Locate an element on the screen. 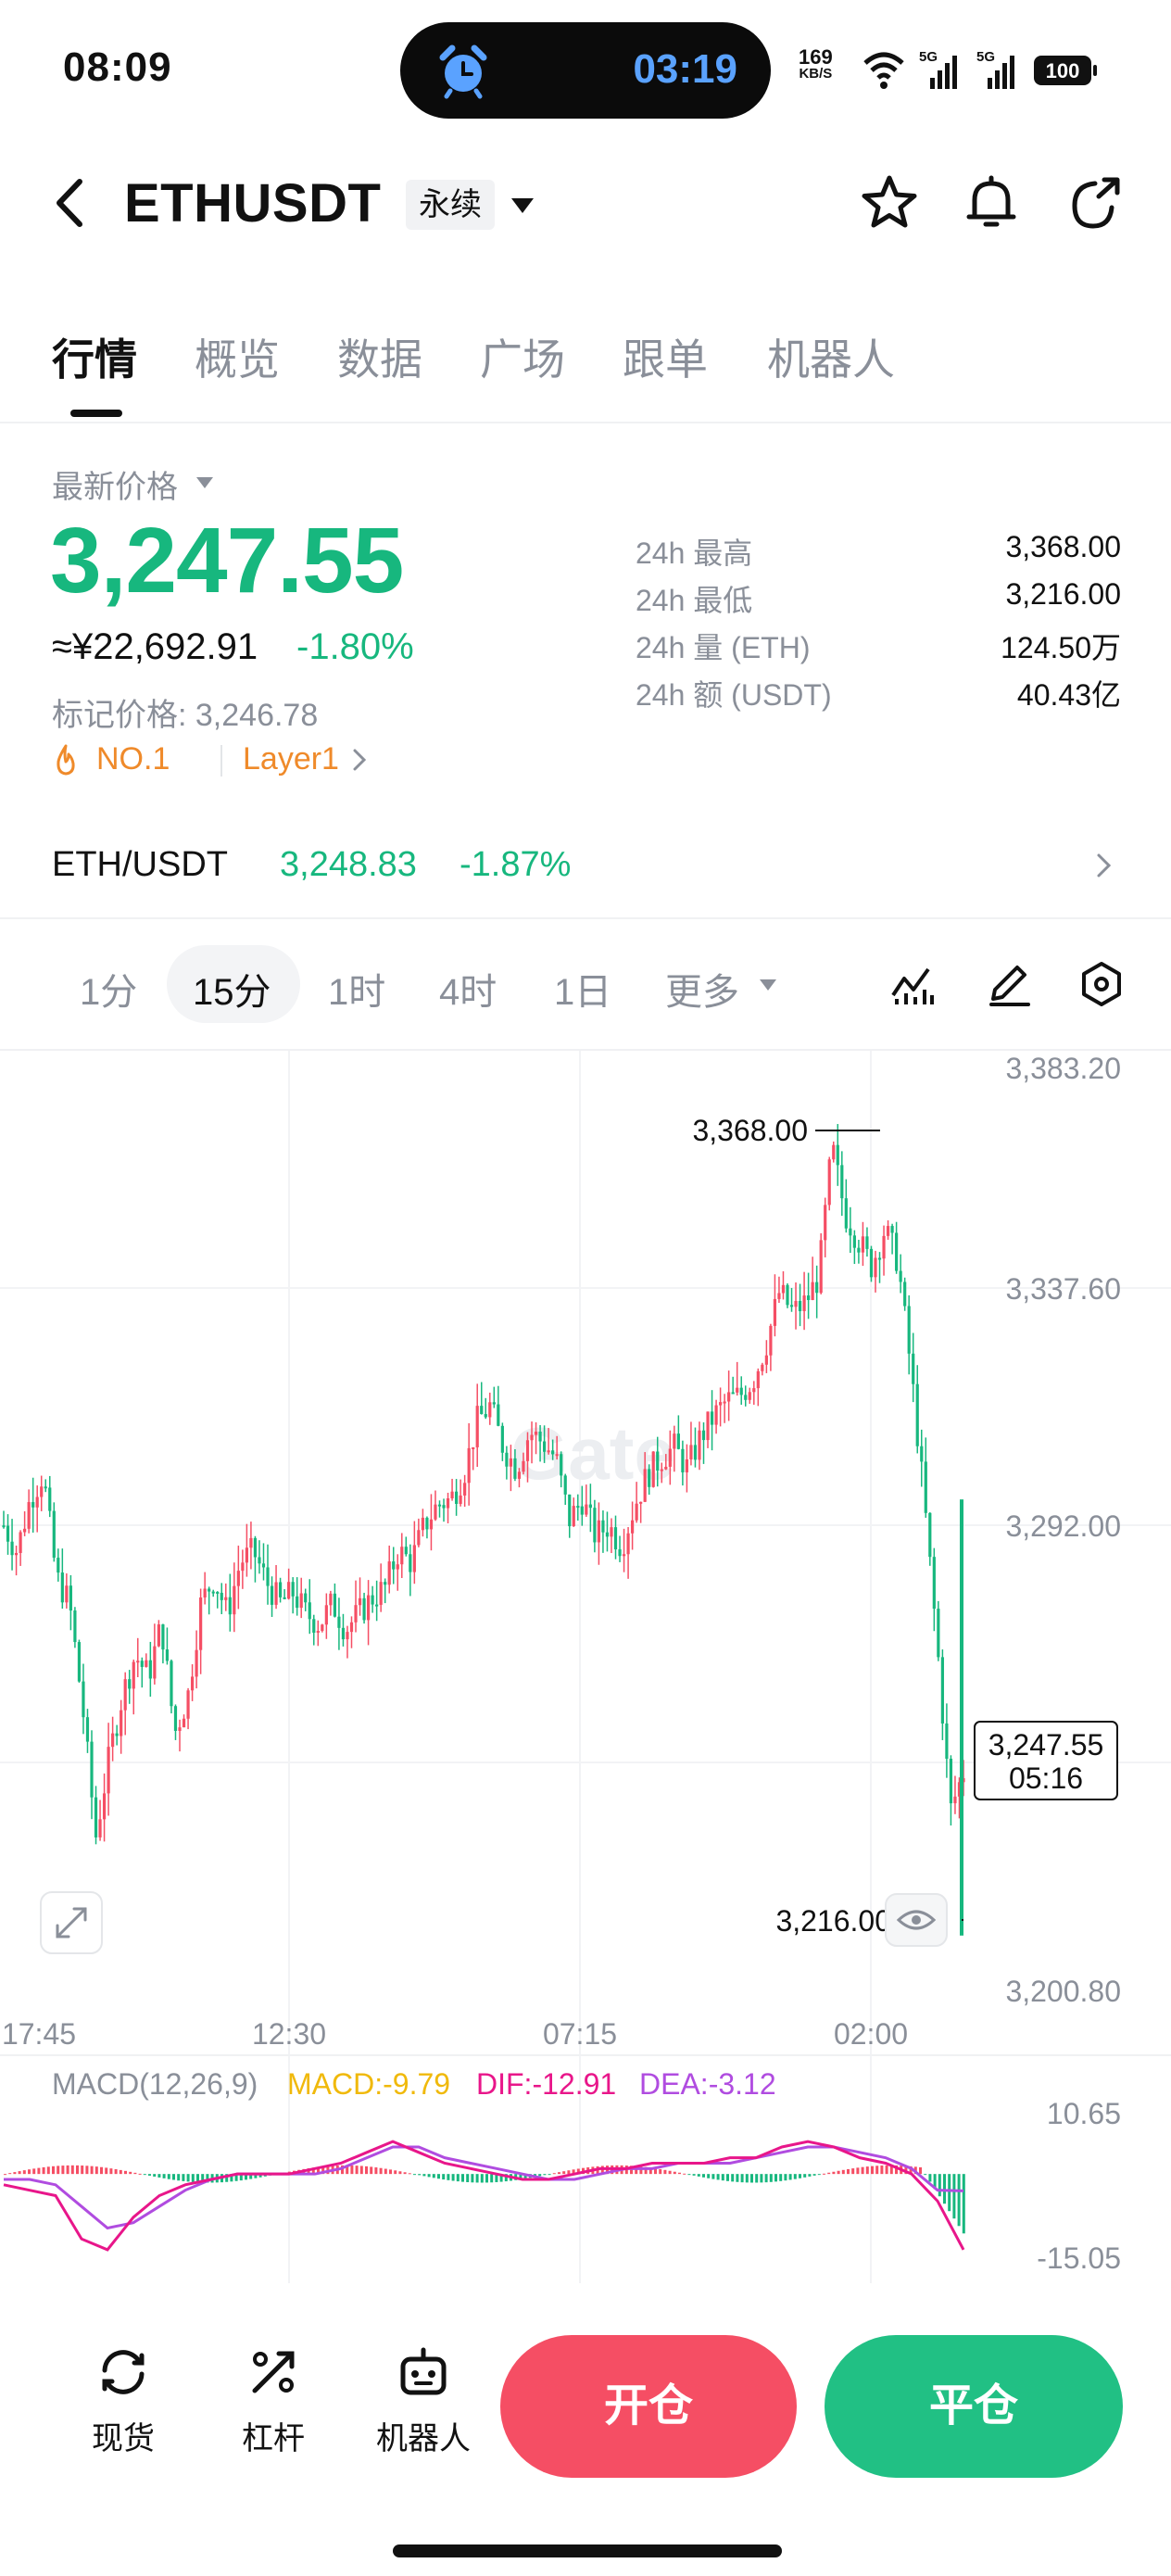  tab-data: 数据 is located at coordinates (380, 359).